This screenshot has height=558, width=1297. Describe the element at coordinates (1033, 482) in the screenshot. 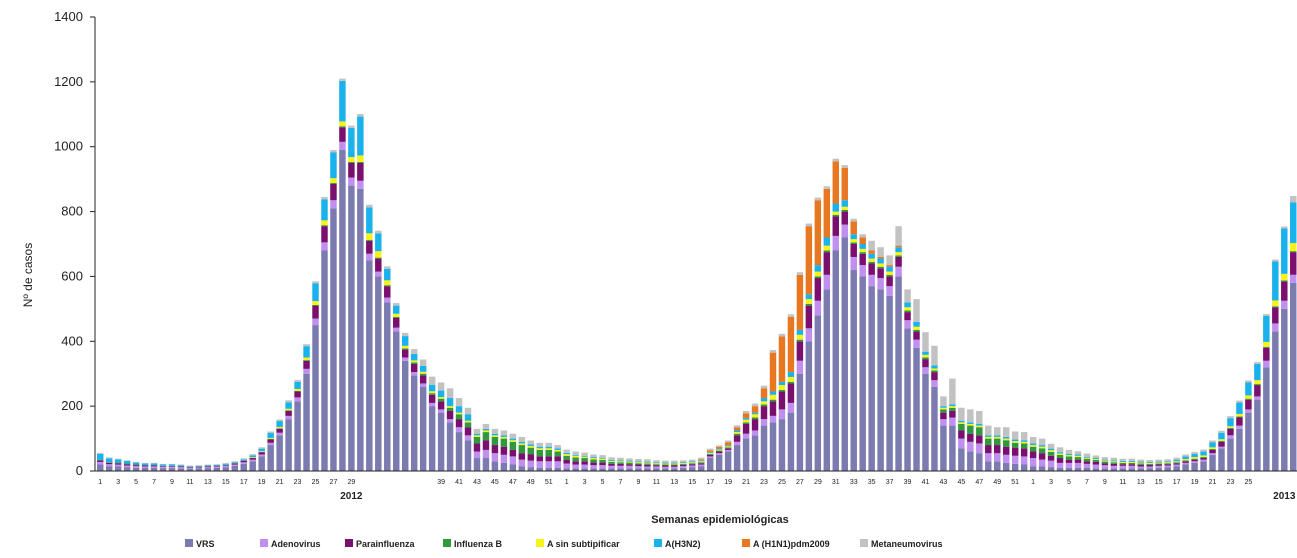

I see `x-tick-label: 1` at that location.